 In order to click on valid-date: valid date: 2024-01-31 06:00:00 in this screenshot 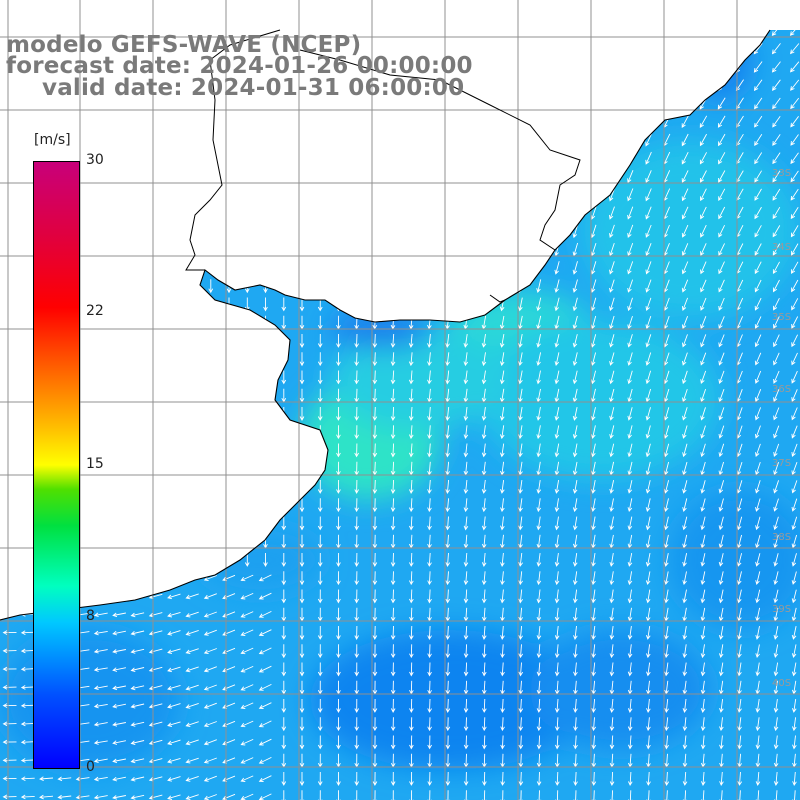, I will do `click(253, 88)`.